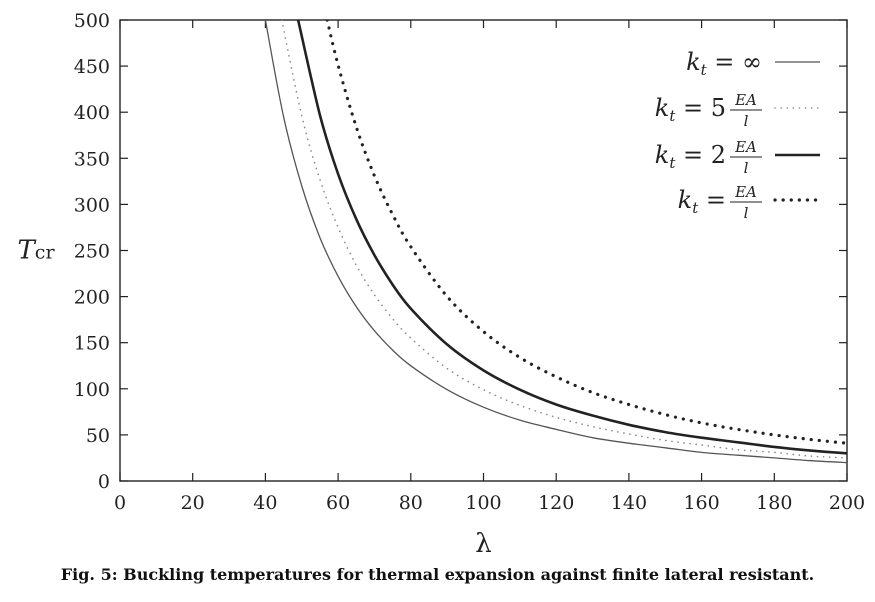 Image resolution: width=875 pixels, height=602 pixels. I want to click on legend-eq: = 2, so click(700, 155).